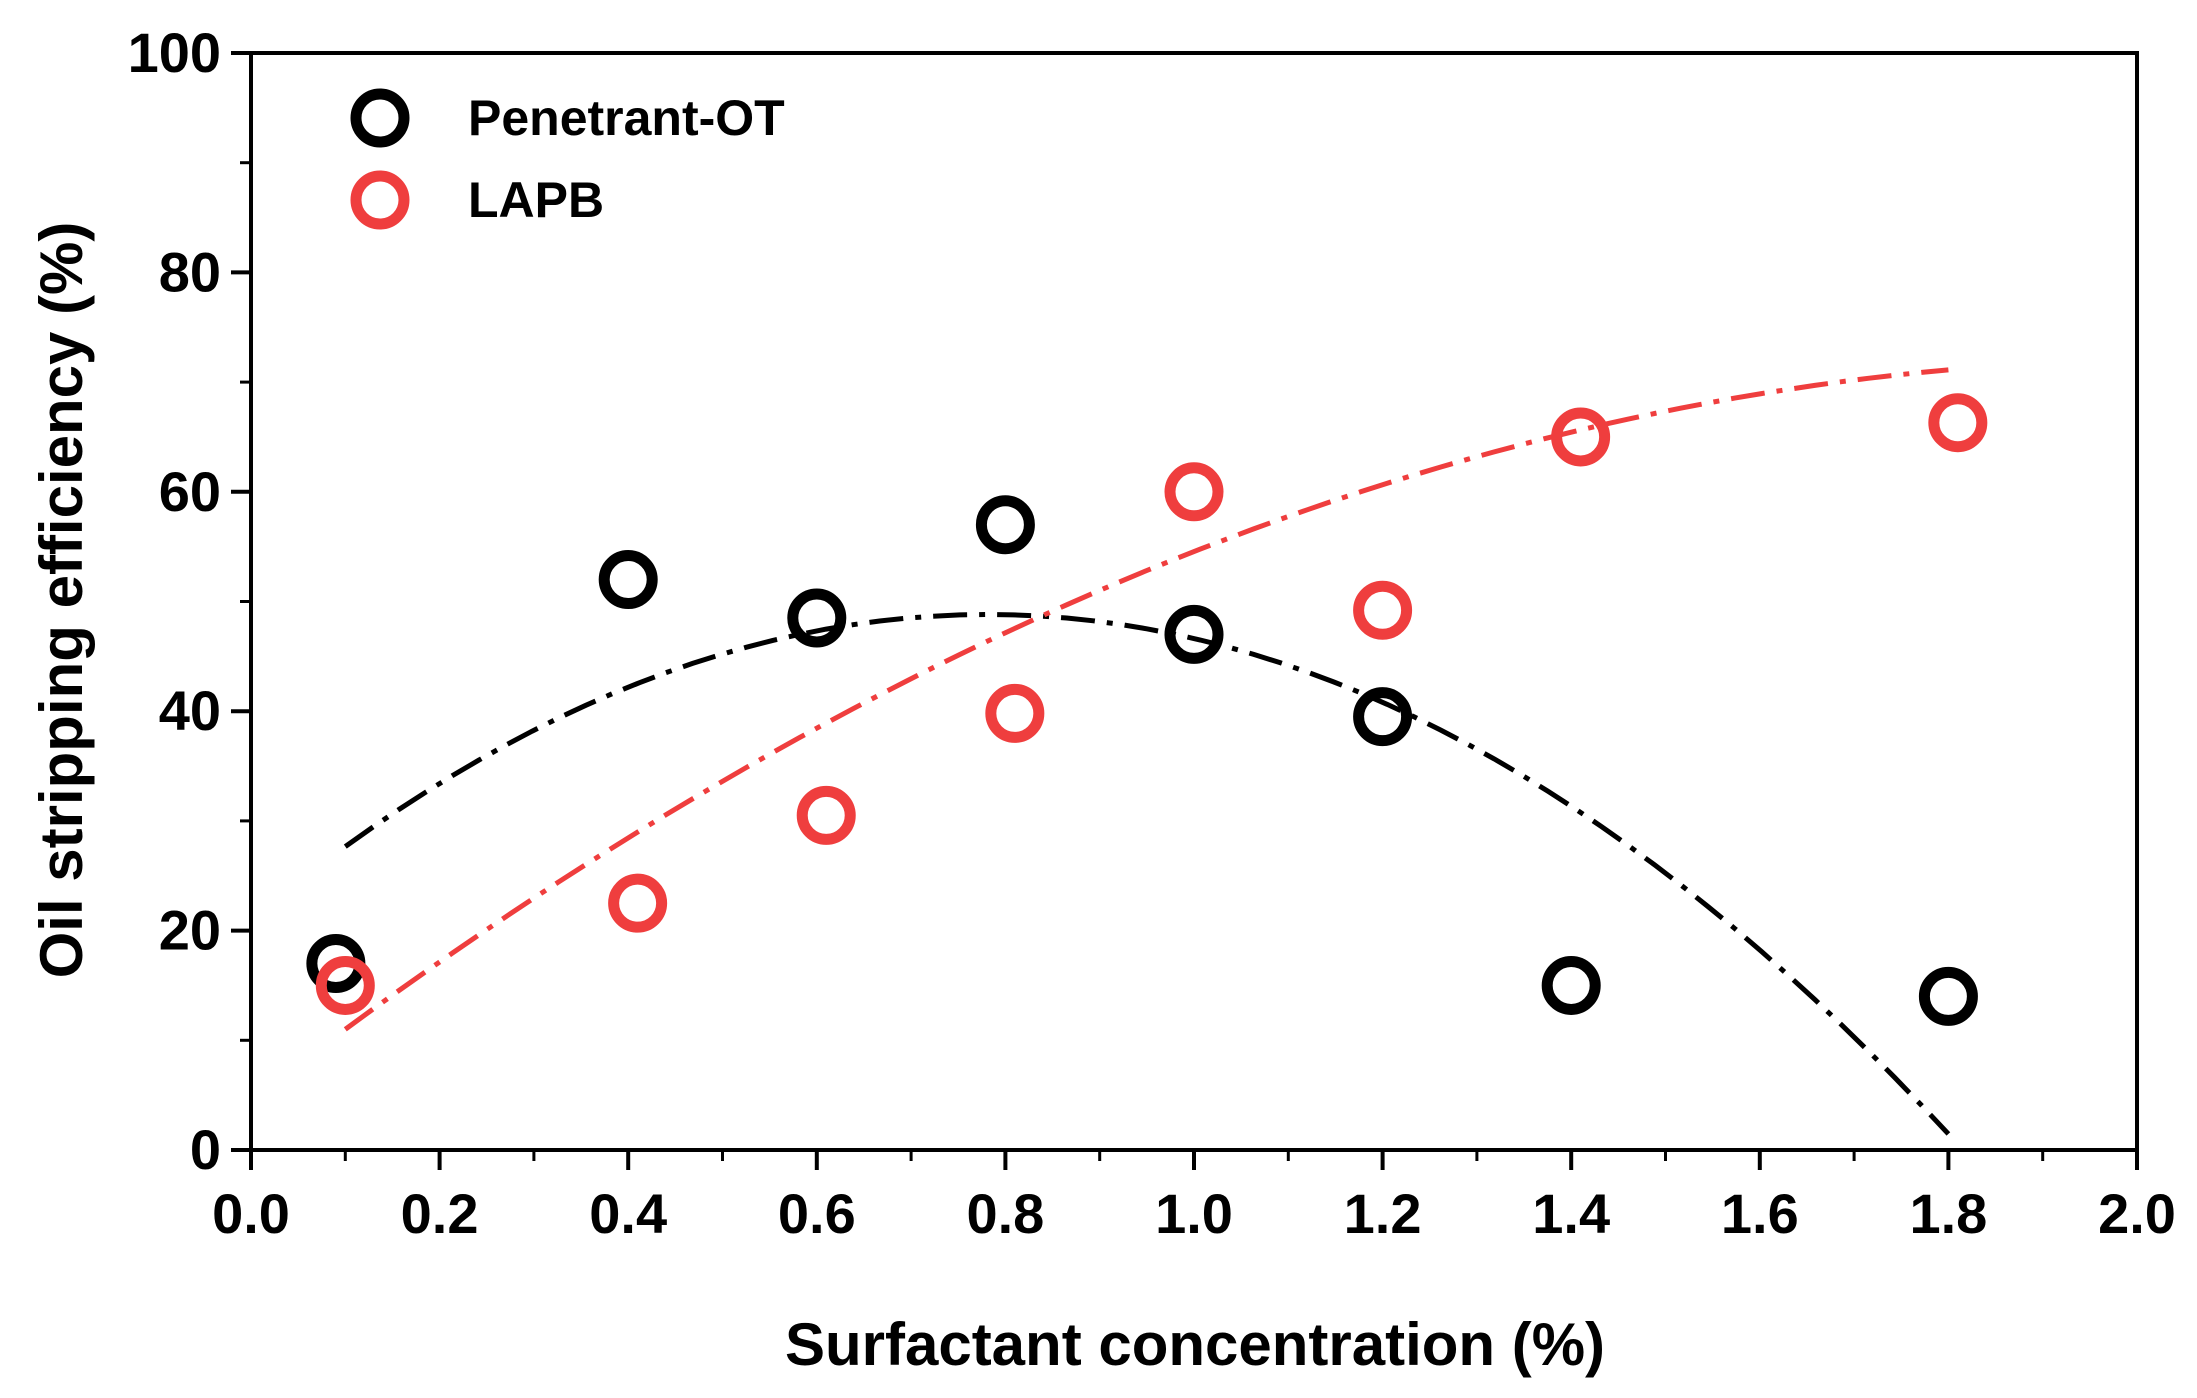 The width and height of the screenshot is (2197, 1398). What do you see at coordinates (1005, 1213) in the screenshot?
I see `x-tick-label: 0.8` at bounding box center [1005, 1213].